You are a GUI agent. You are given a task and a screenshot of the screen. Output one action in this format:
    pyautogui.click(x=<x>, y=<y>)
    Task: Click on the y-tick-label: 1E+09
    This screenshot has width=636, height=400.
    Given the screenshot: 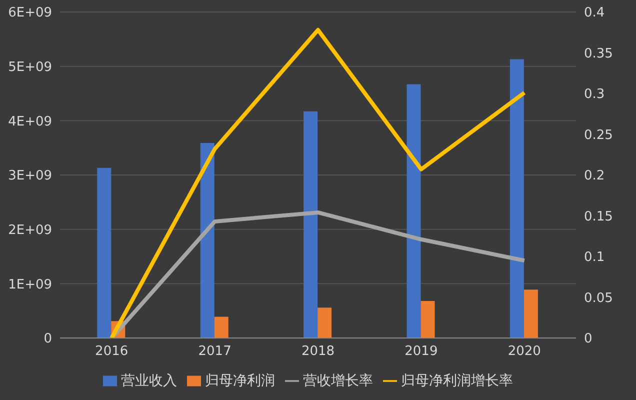 What is the action you would take?
    pyautogui.click(x=30, y=284)
    